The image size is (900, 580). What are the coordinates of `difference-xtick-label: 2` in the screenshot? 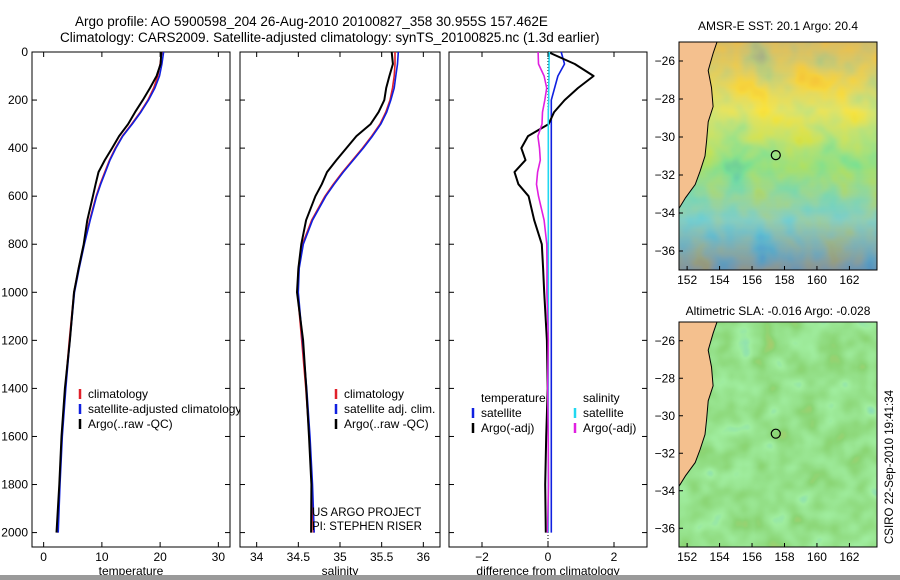 It's located at (614, 557).